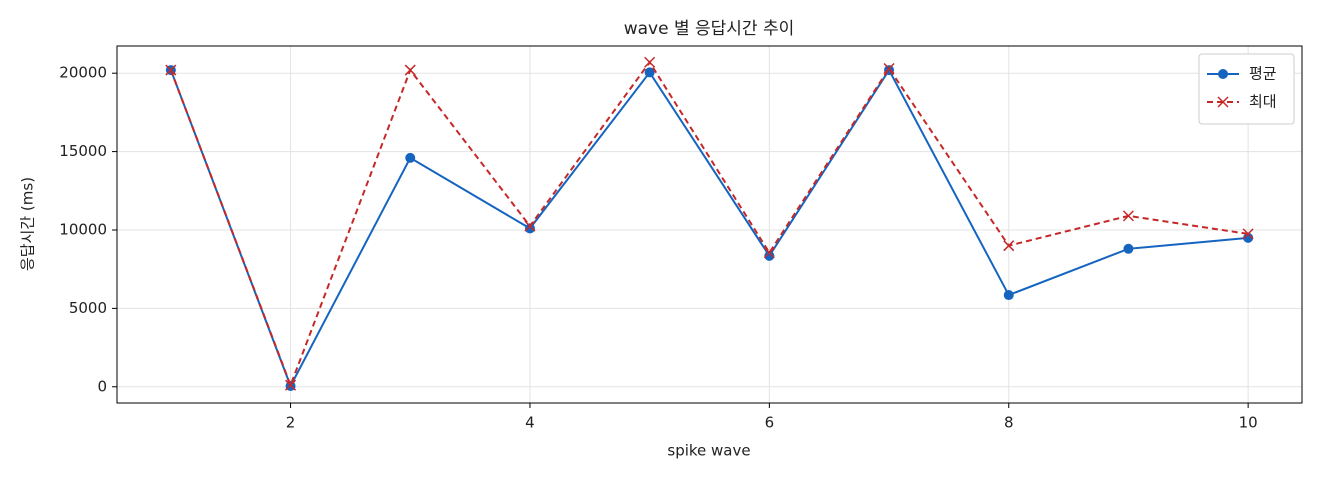 This screenshot has height=484, width=1320. What do you see at coordinates (530, 423) in the screenshot?
I see `x-tick-label: 4` at bounding box center [530, 423].